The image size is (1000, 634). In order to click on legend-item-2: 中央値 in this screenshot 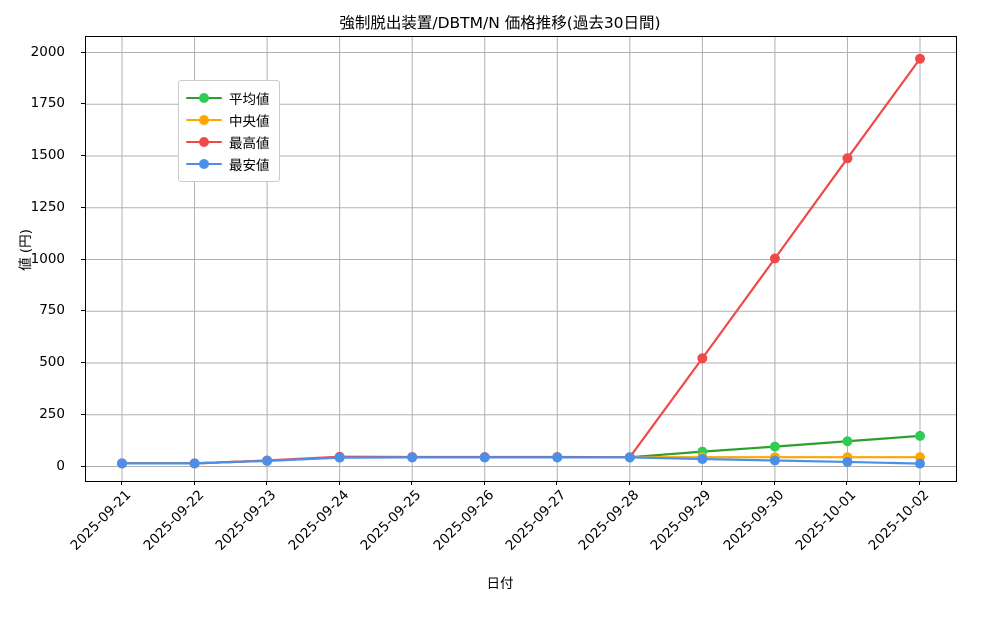, I will do `click(228, 120)`.